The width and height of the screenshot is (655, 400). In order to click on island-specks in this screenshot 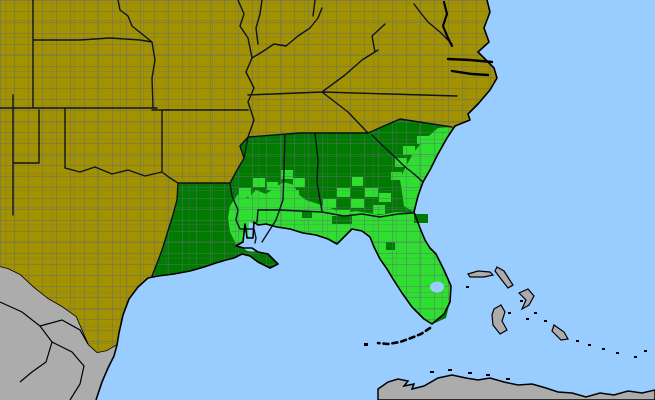, I will do `click(538, 333)`.